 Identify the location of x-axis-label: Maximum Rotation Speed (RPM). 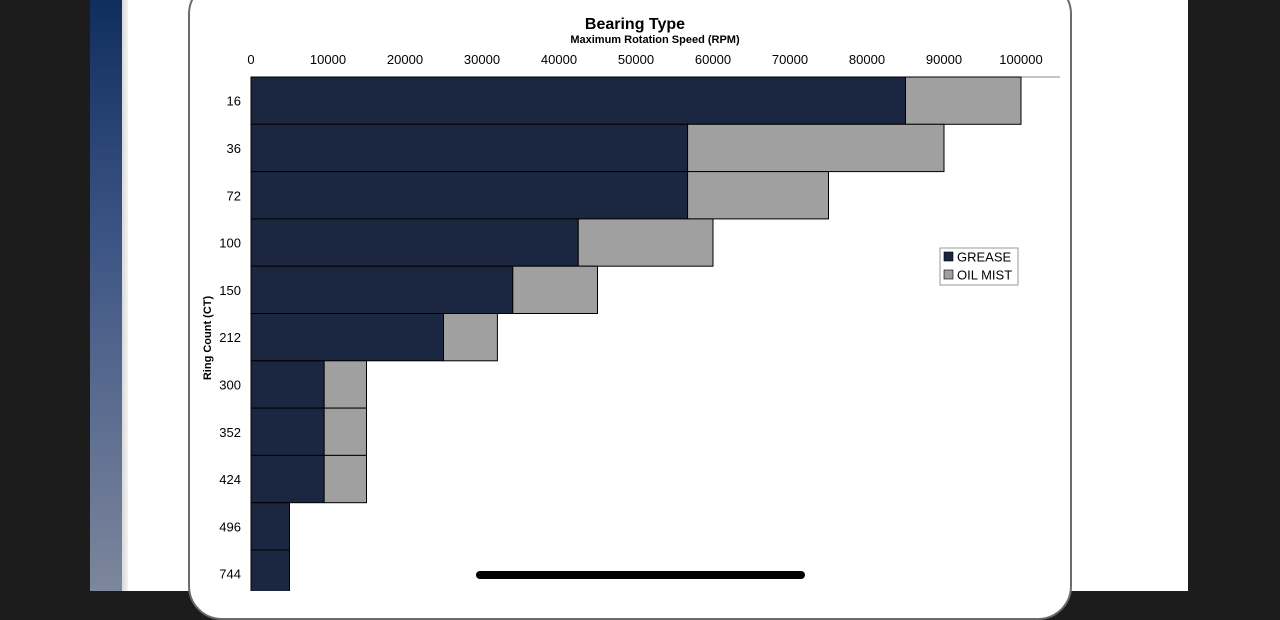
(655, 40).